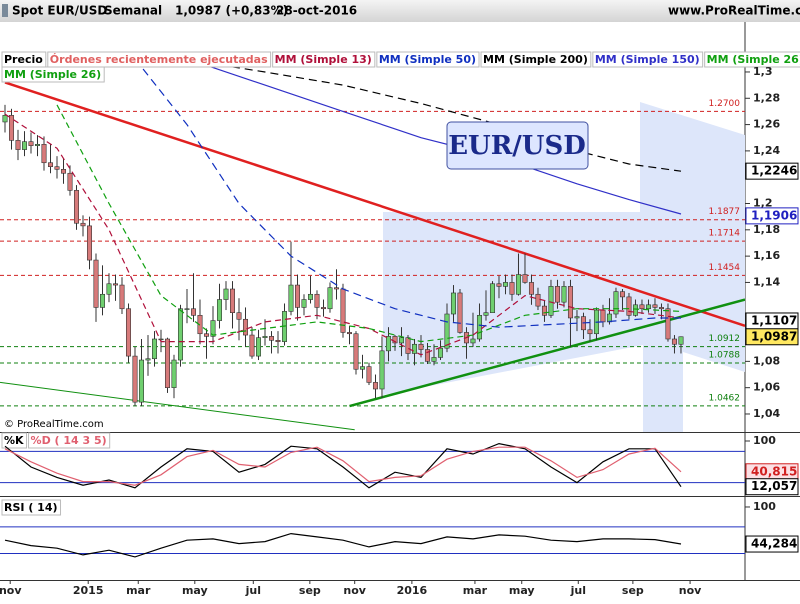 This screenshot has width=800, height=604. What do you see at coordinates (316, 11) in the screenshot?
I see `date: 28-oct-2016` at bounding box center [316, 11].